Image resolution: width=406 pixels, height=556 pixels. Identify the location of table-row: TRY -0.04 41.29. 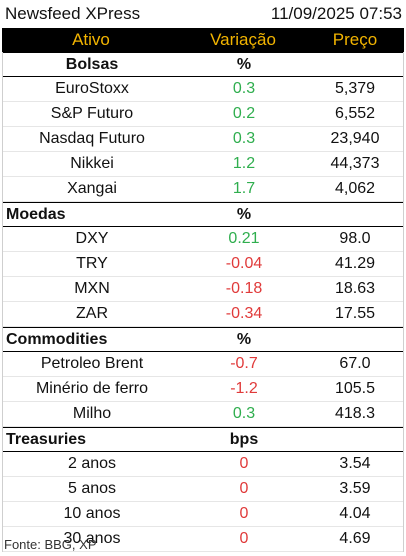
(203, 264).